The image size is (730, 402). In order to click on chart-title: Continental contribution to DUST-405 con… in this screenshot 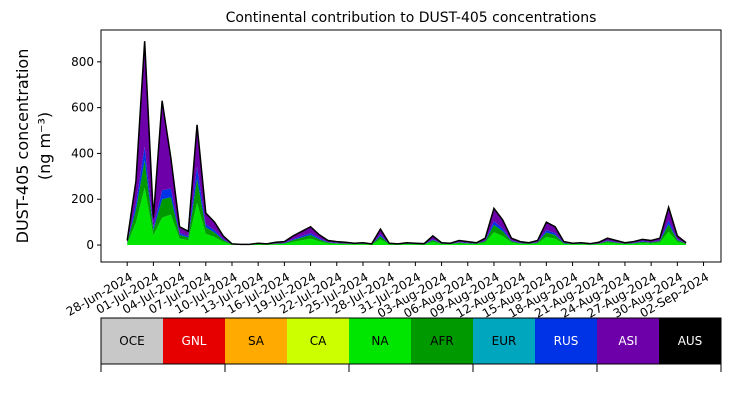, I will do `click(411, 18)`.